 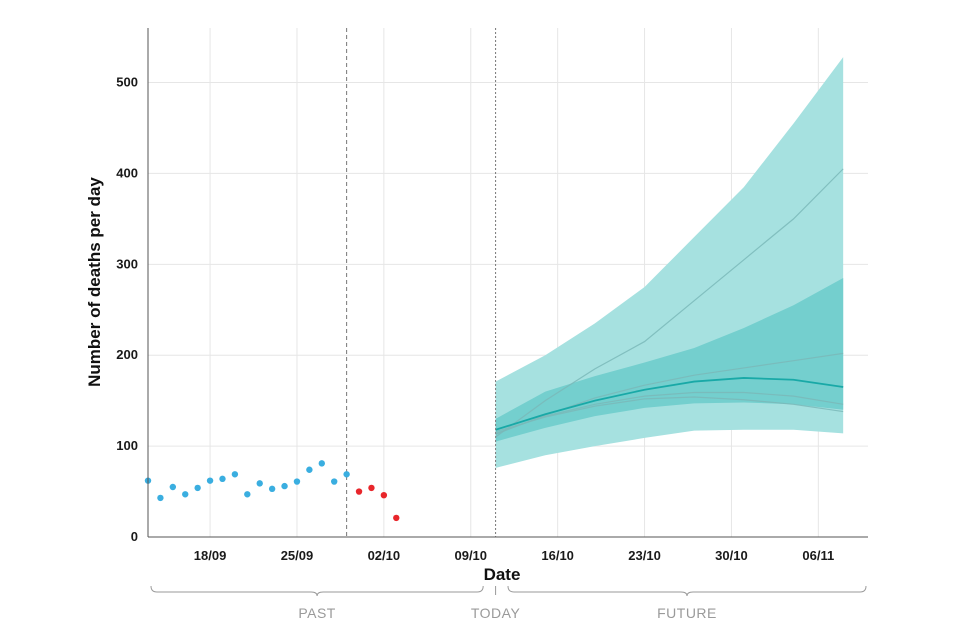 I want to click on period-label-past: PAST, so click(x=317, y=613).